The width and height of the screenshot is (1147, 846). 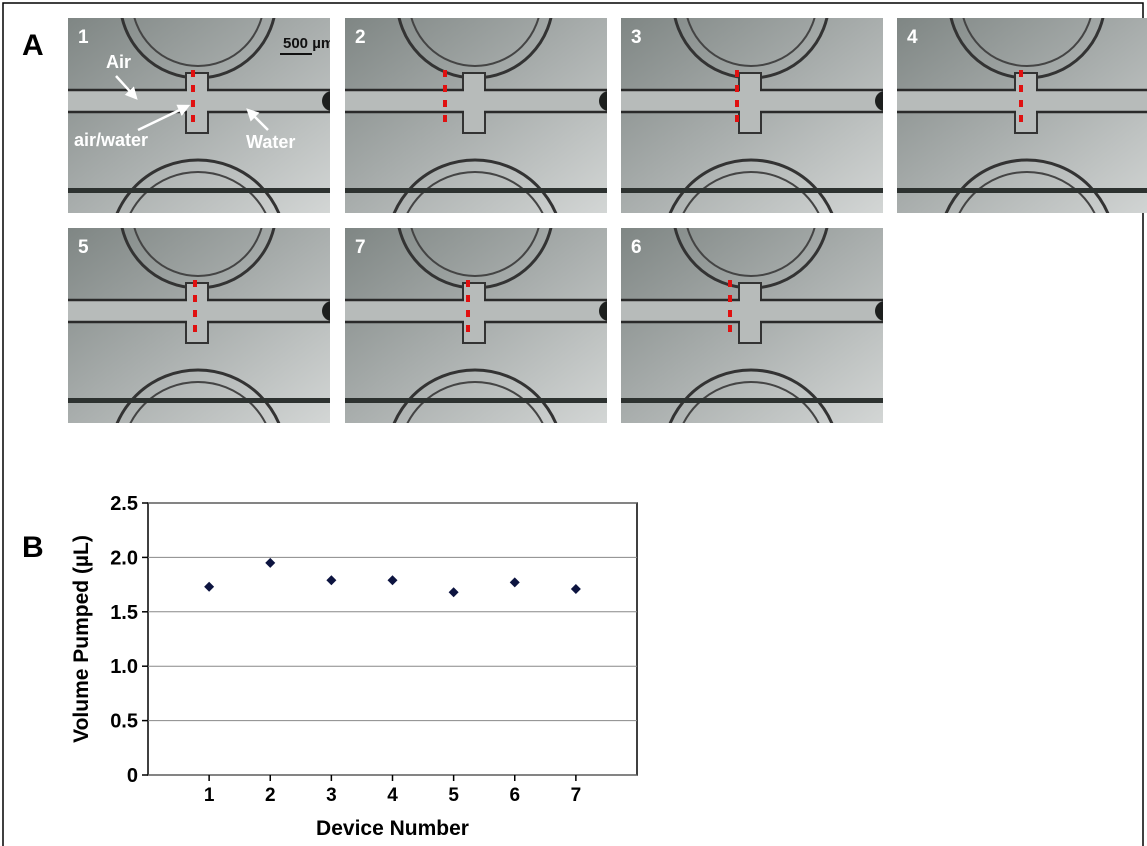 What do you see at coordinates (124, 613) in the screenshot?
I see `y-tick-label: 1.5` at bounding box center [124, 613].